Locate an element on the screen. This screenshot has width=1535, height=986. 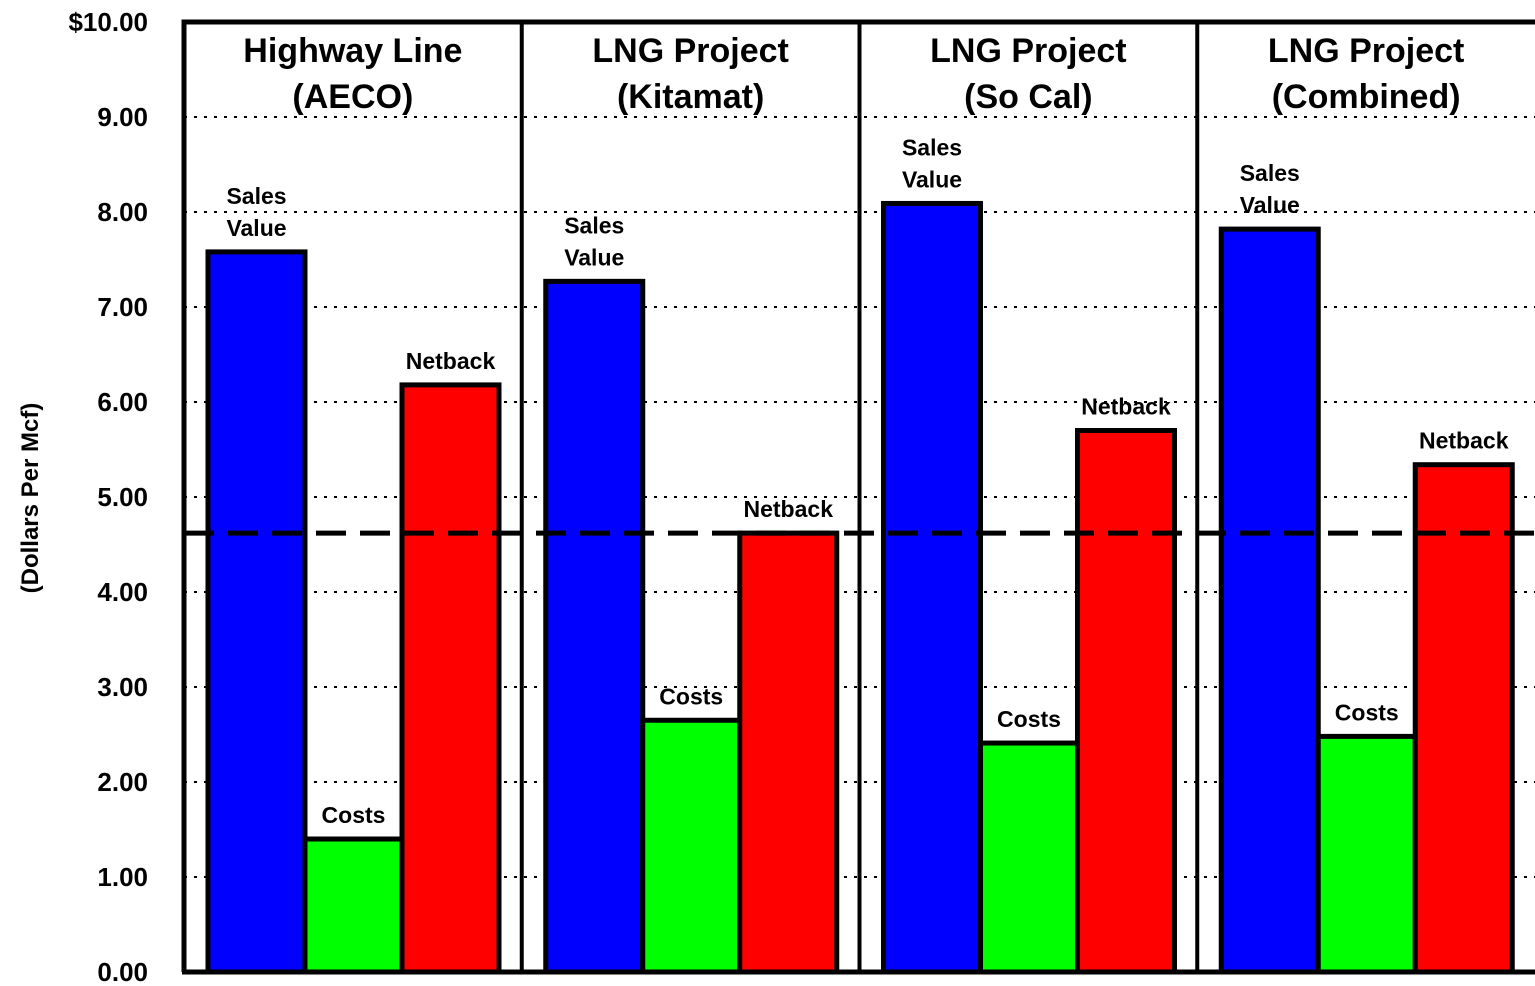
y-axis-label: (Dollars Per Mcf) is located at coordinates (30, 498).